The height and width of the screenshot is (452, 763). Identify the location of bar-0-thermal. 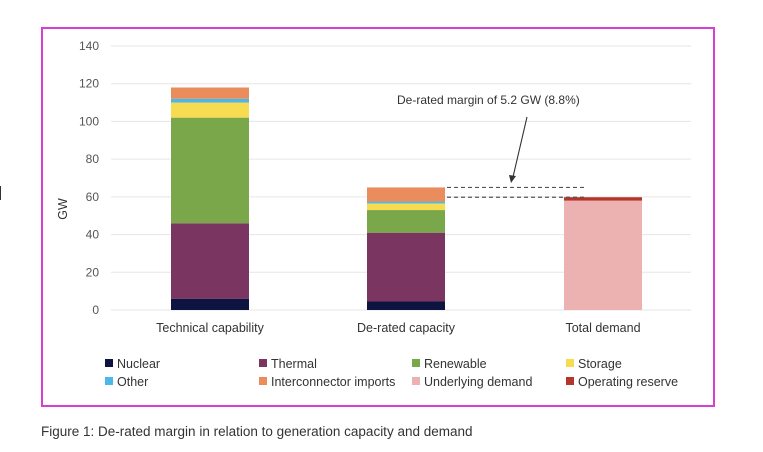
(210, 261).